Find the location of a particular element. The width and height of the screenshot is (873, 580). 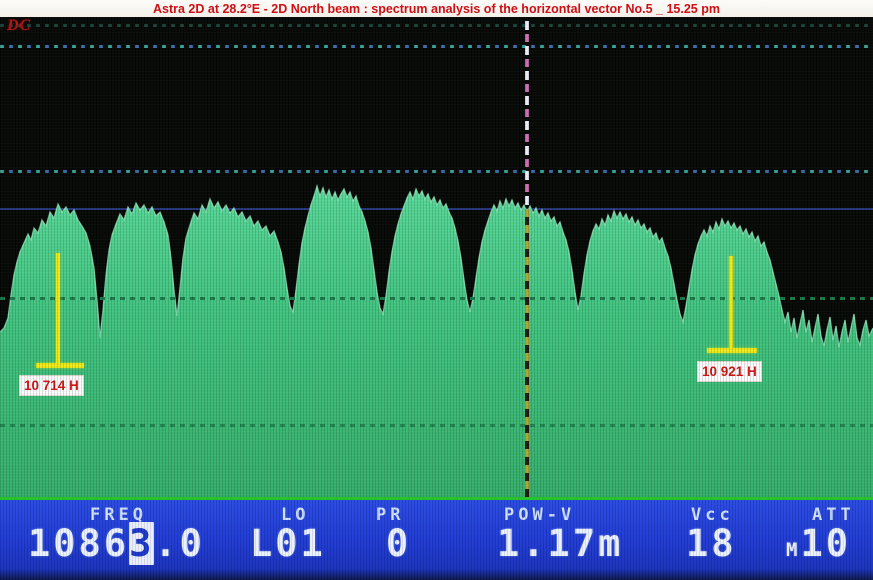

pow-v-value: 1.17m is located at coordinates (560, 543).